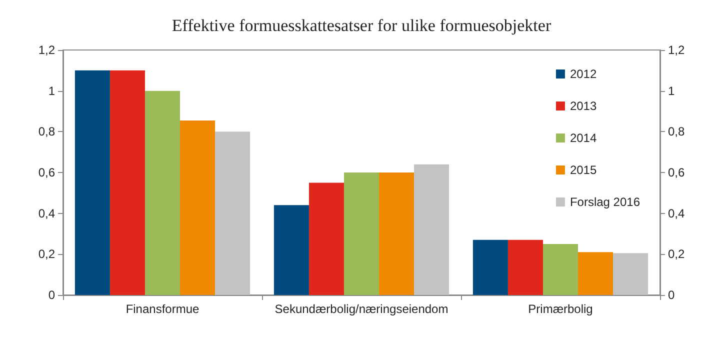  I want to click on legend-label: 2014, so click(583, 138).